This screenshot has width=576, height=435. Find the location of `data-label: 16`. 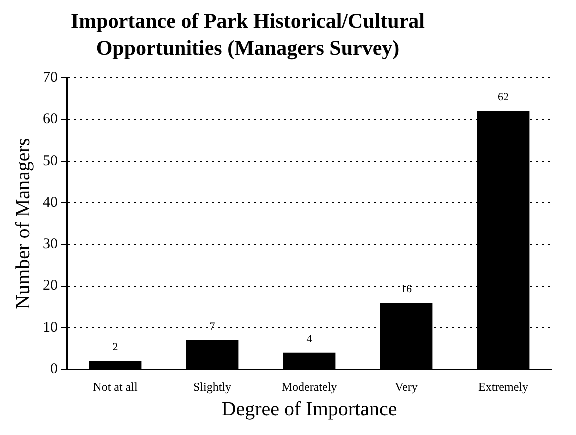

data-label: 16 is located at coordinates (406, 289).